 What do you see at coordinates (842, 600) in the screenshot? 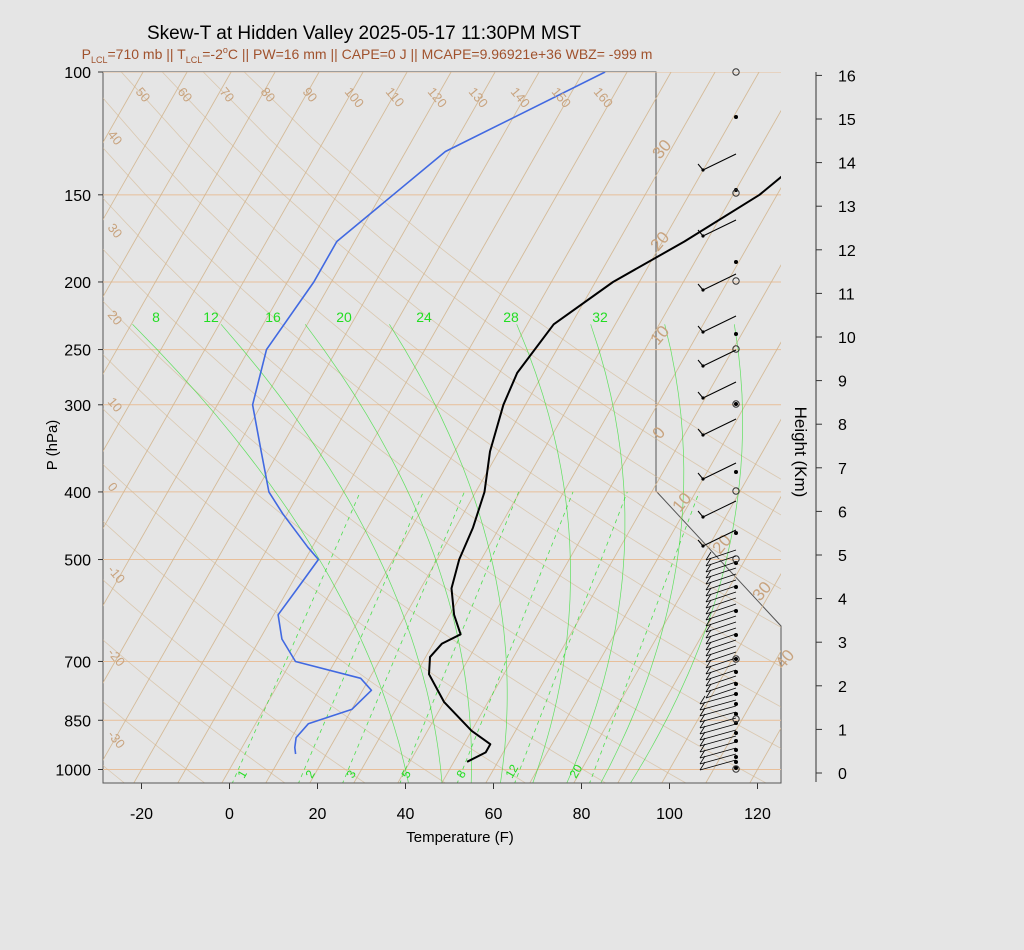
I see `height-tick-label: 4` at bounding box center [842, 600].